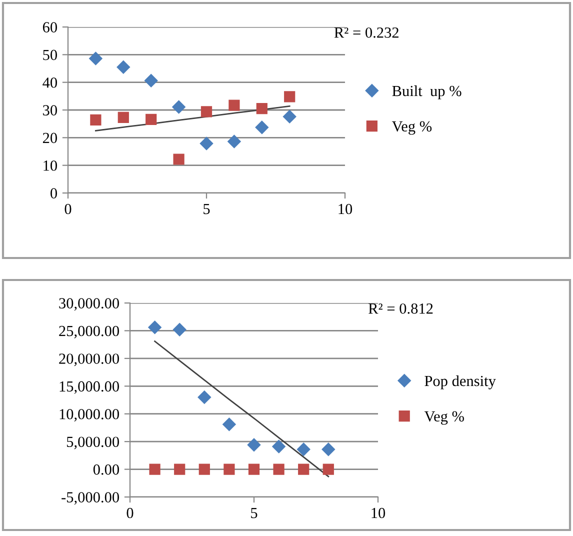 The height and width of the screenshot is (536, 573). I want to click on y-tick-label: 20,000.00, so click(89, 360).